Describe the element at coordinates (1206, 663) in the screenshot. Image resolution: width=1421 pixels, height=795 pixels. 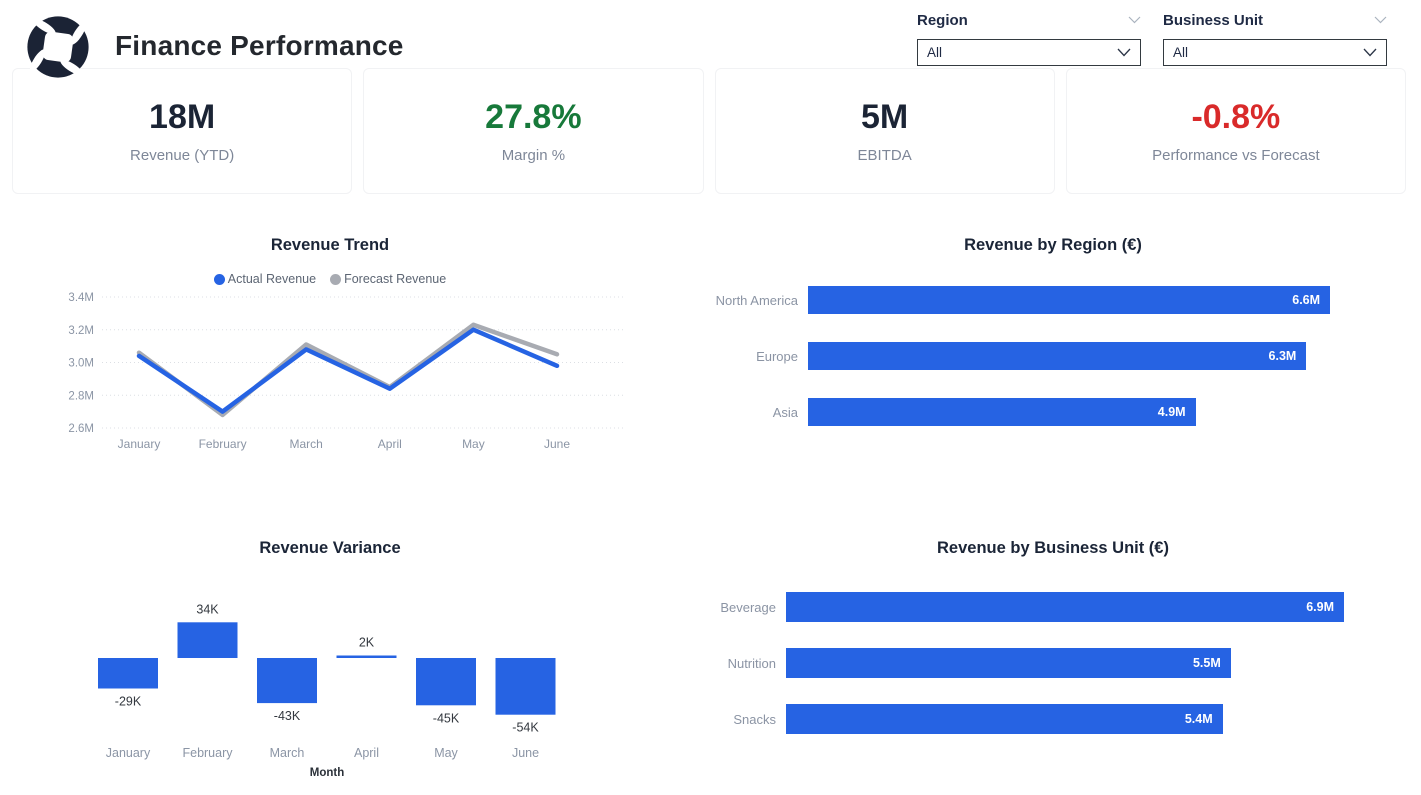
I see `bar-value-label: 5.5M` at that location.